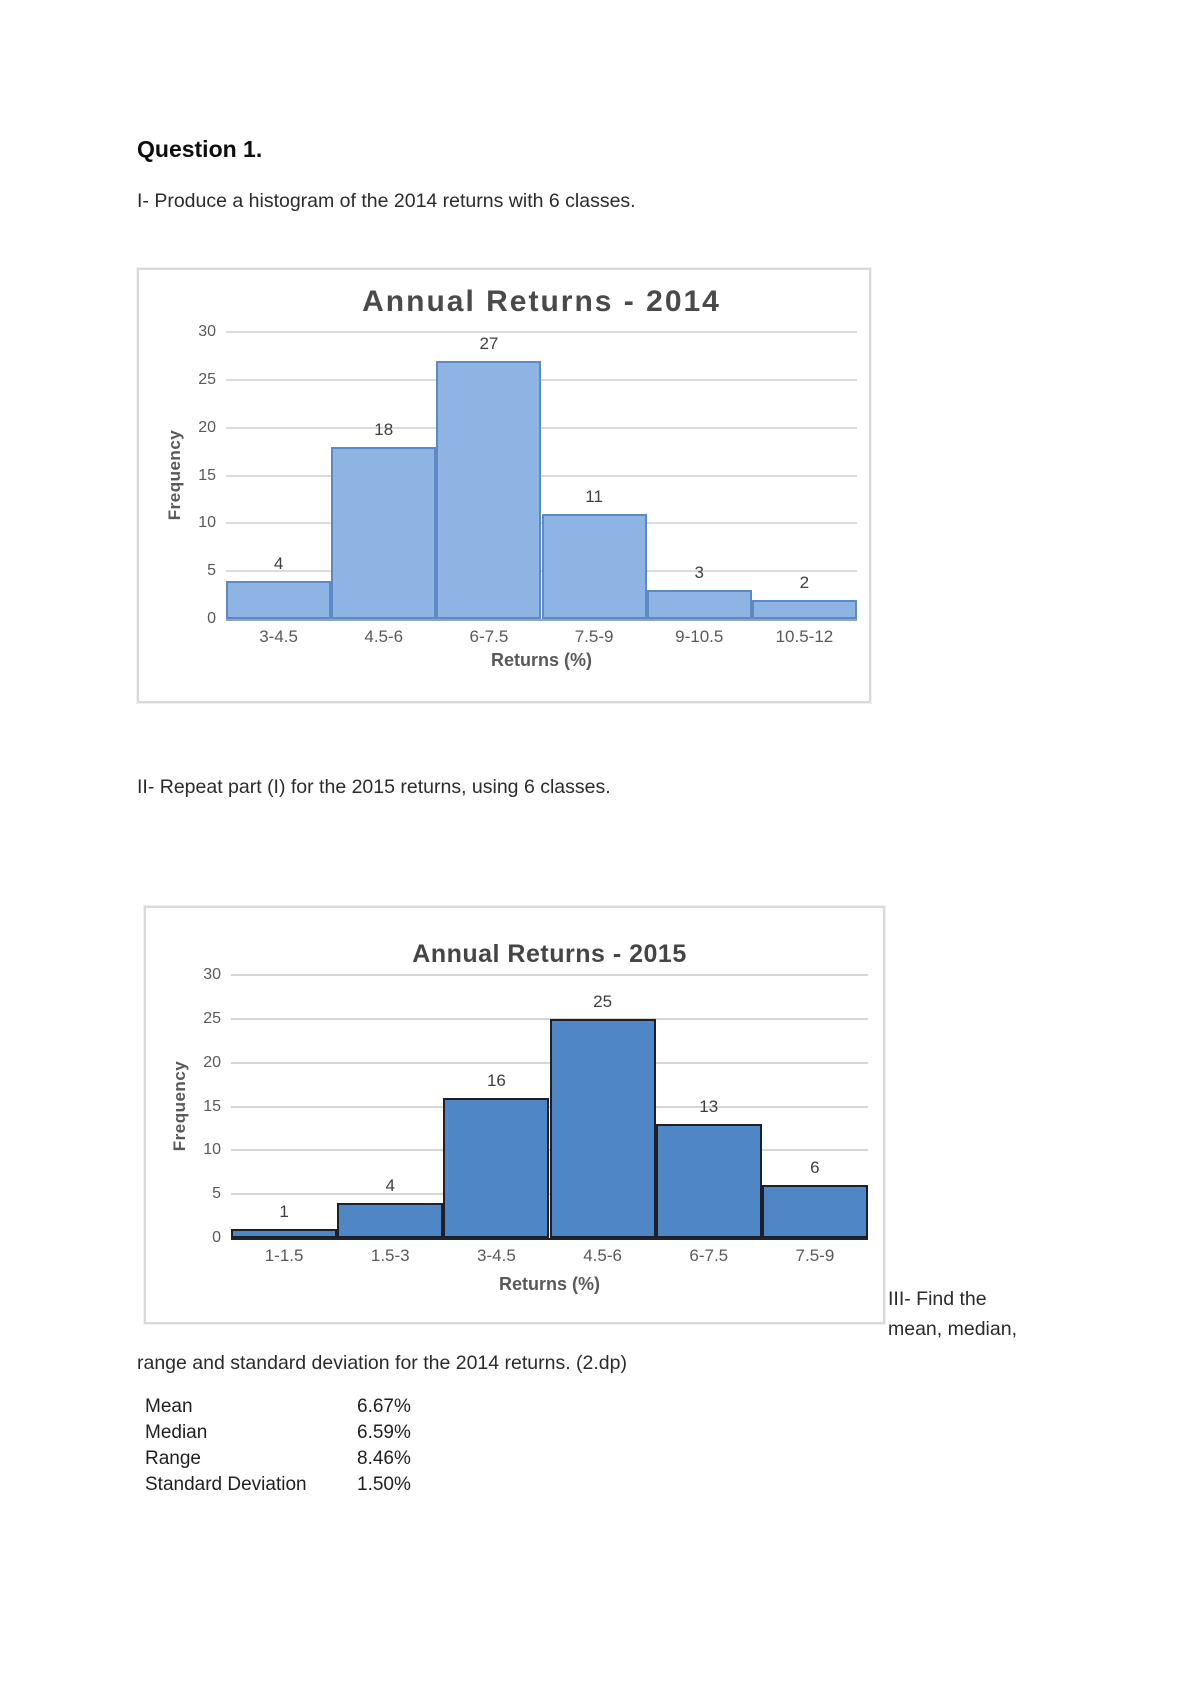 The height and width of the screenshot is (1698, 1200). What do you see at coordinates (278, 1407) in the screenshot?
I see `table-row: Mean 6.67%` at bounding box center [278, 1407].